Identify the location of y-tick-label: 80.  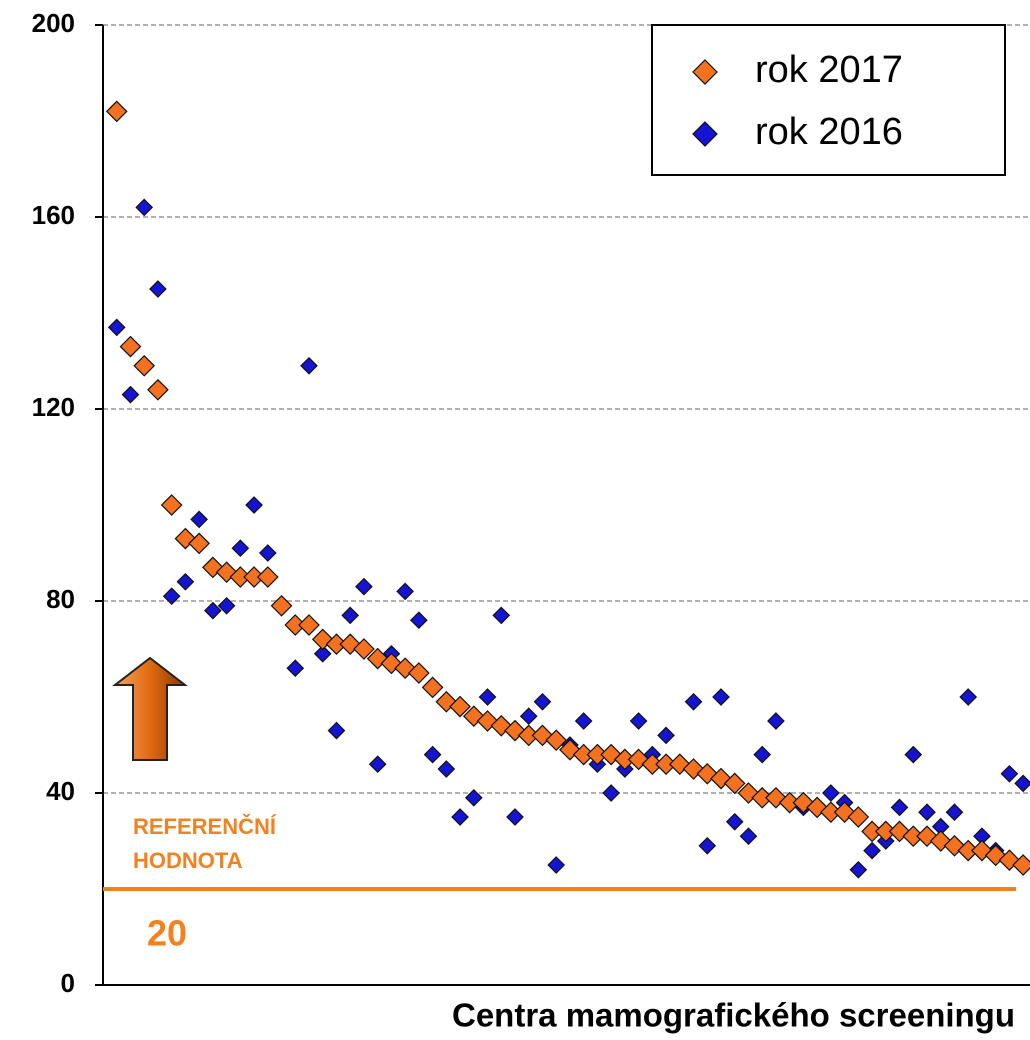
(60, 599).